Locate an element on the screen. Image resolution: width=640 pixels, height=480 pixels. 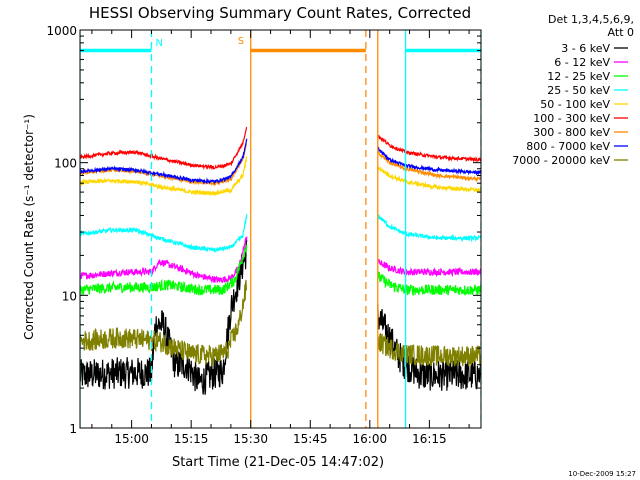
series-100-300-kev is located at coordinates (280, 148).